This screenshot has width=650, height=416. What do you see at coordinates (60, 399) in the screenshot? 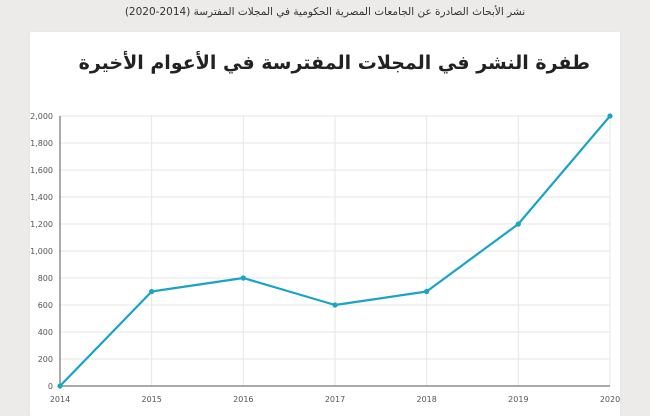
I see `x-tick-label: 2014` at bounding box center [60, 399].